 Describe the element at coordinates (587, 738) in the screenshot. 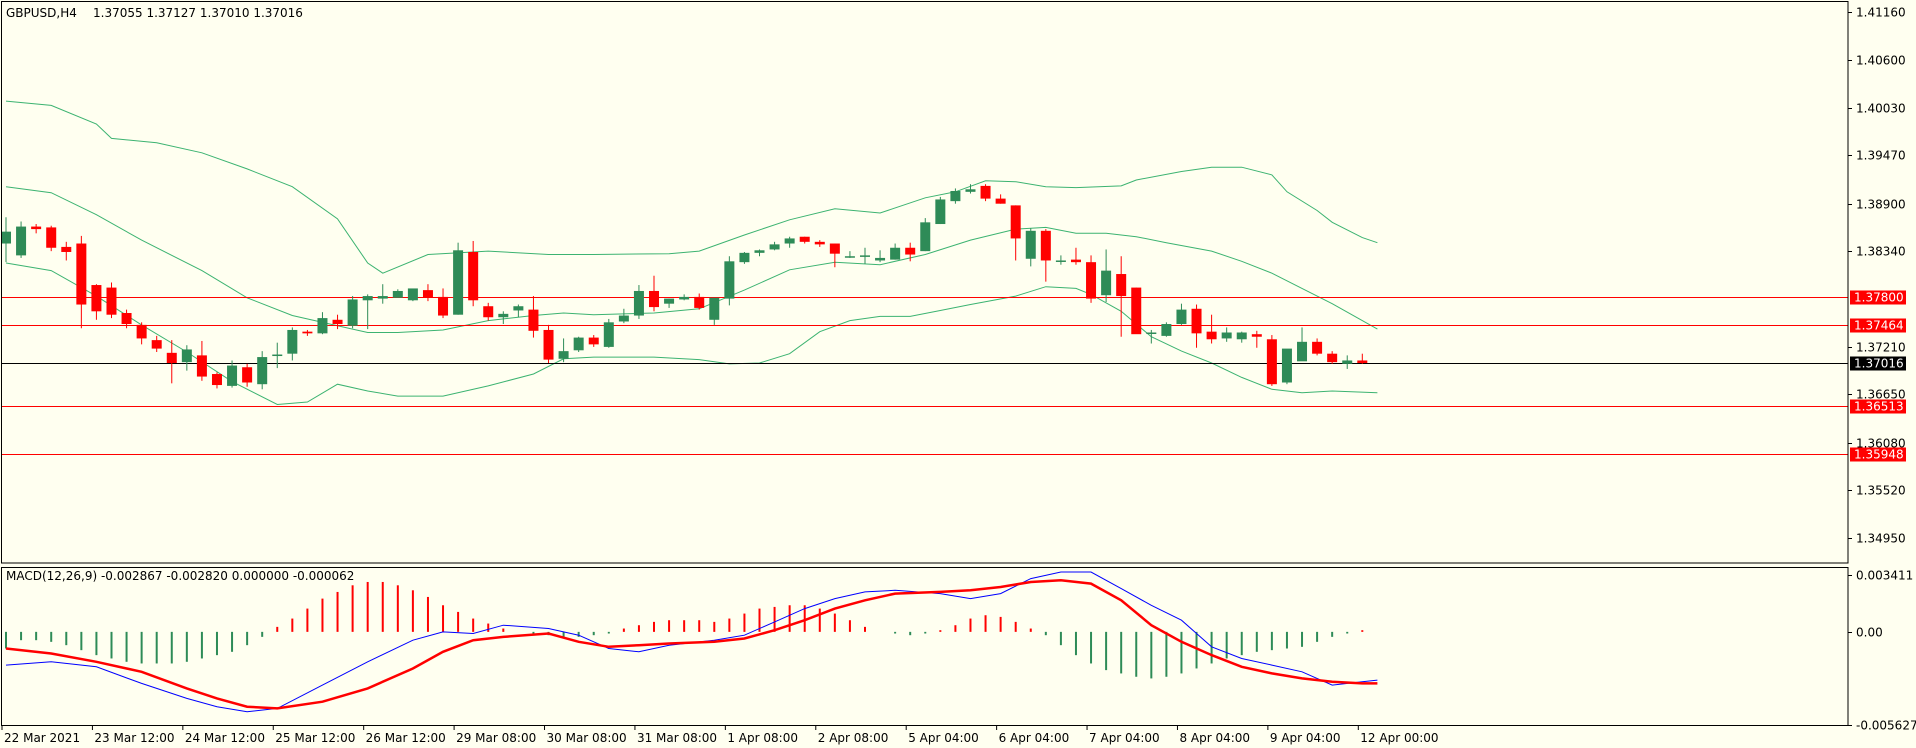

I see `time-tick-label: 30 Mar 08:00` at that location.